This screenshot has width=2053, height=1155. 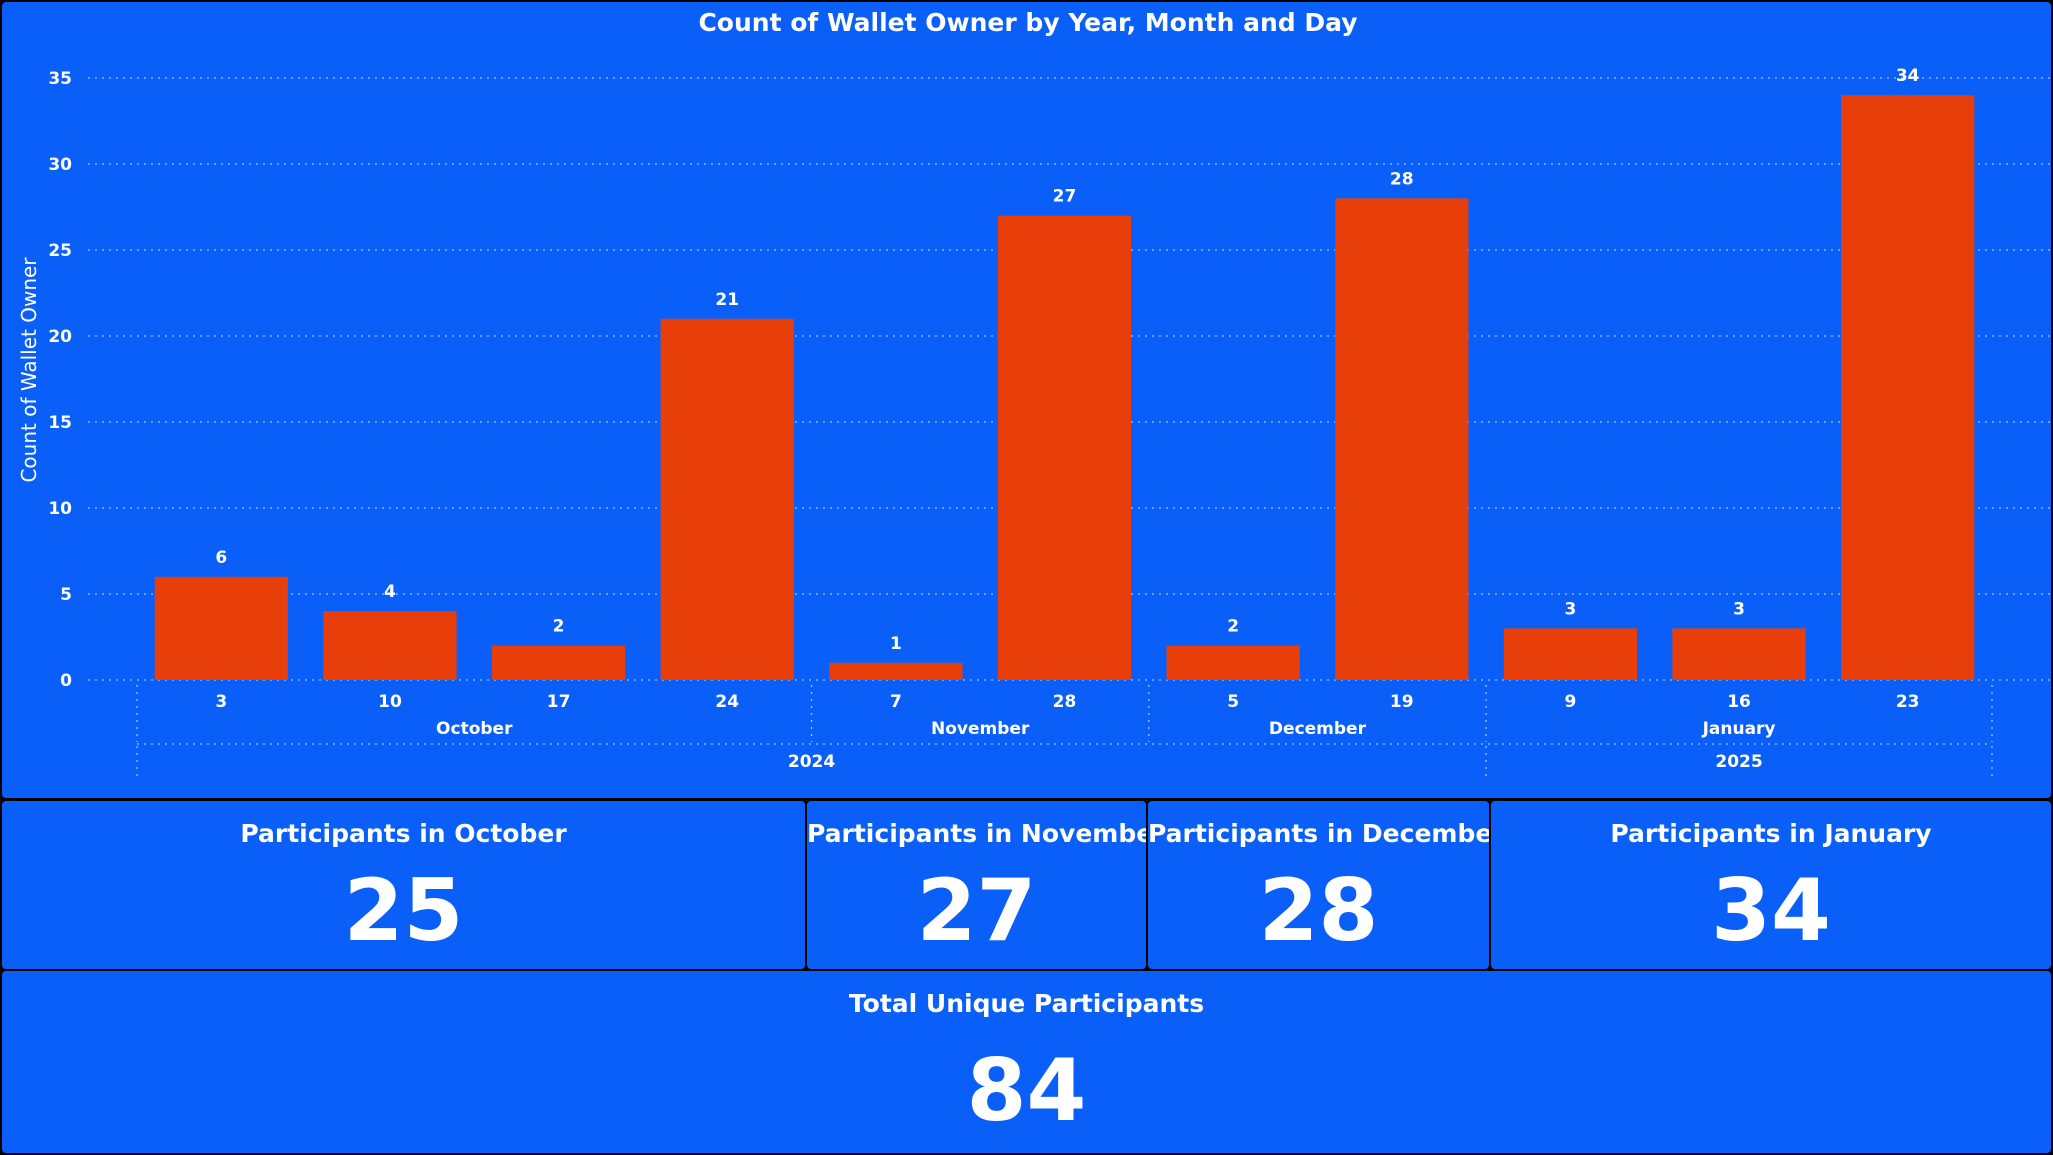 I want to click on card-november-value: 27, so click(x=976, y=911).